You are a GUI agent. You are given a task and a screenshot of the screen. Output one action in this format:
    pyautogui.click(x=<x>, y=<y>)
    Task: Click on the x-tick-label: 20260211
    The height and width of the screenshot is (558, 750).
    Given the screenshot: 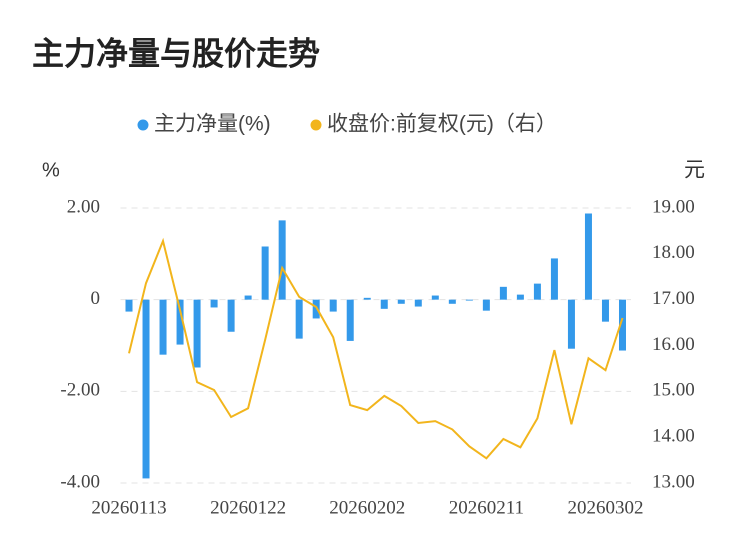 What is the action you would take?
    pyautogui.click(x=486, y=507)
    